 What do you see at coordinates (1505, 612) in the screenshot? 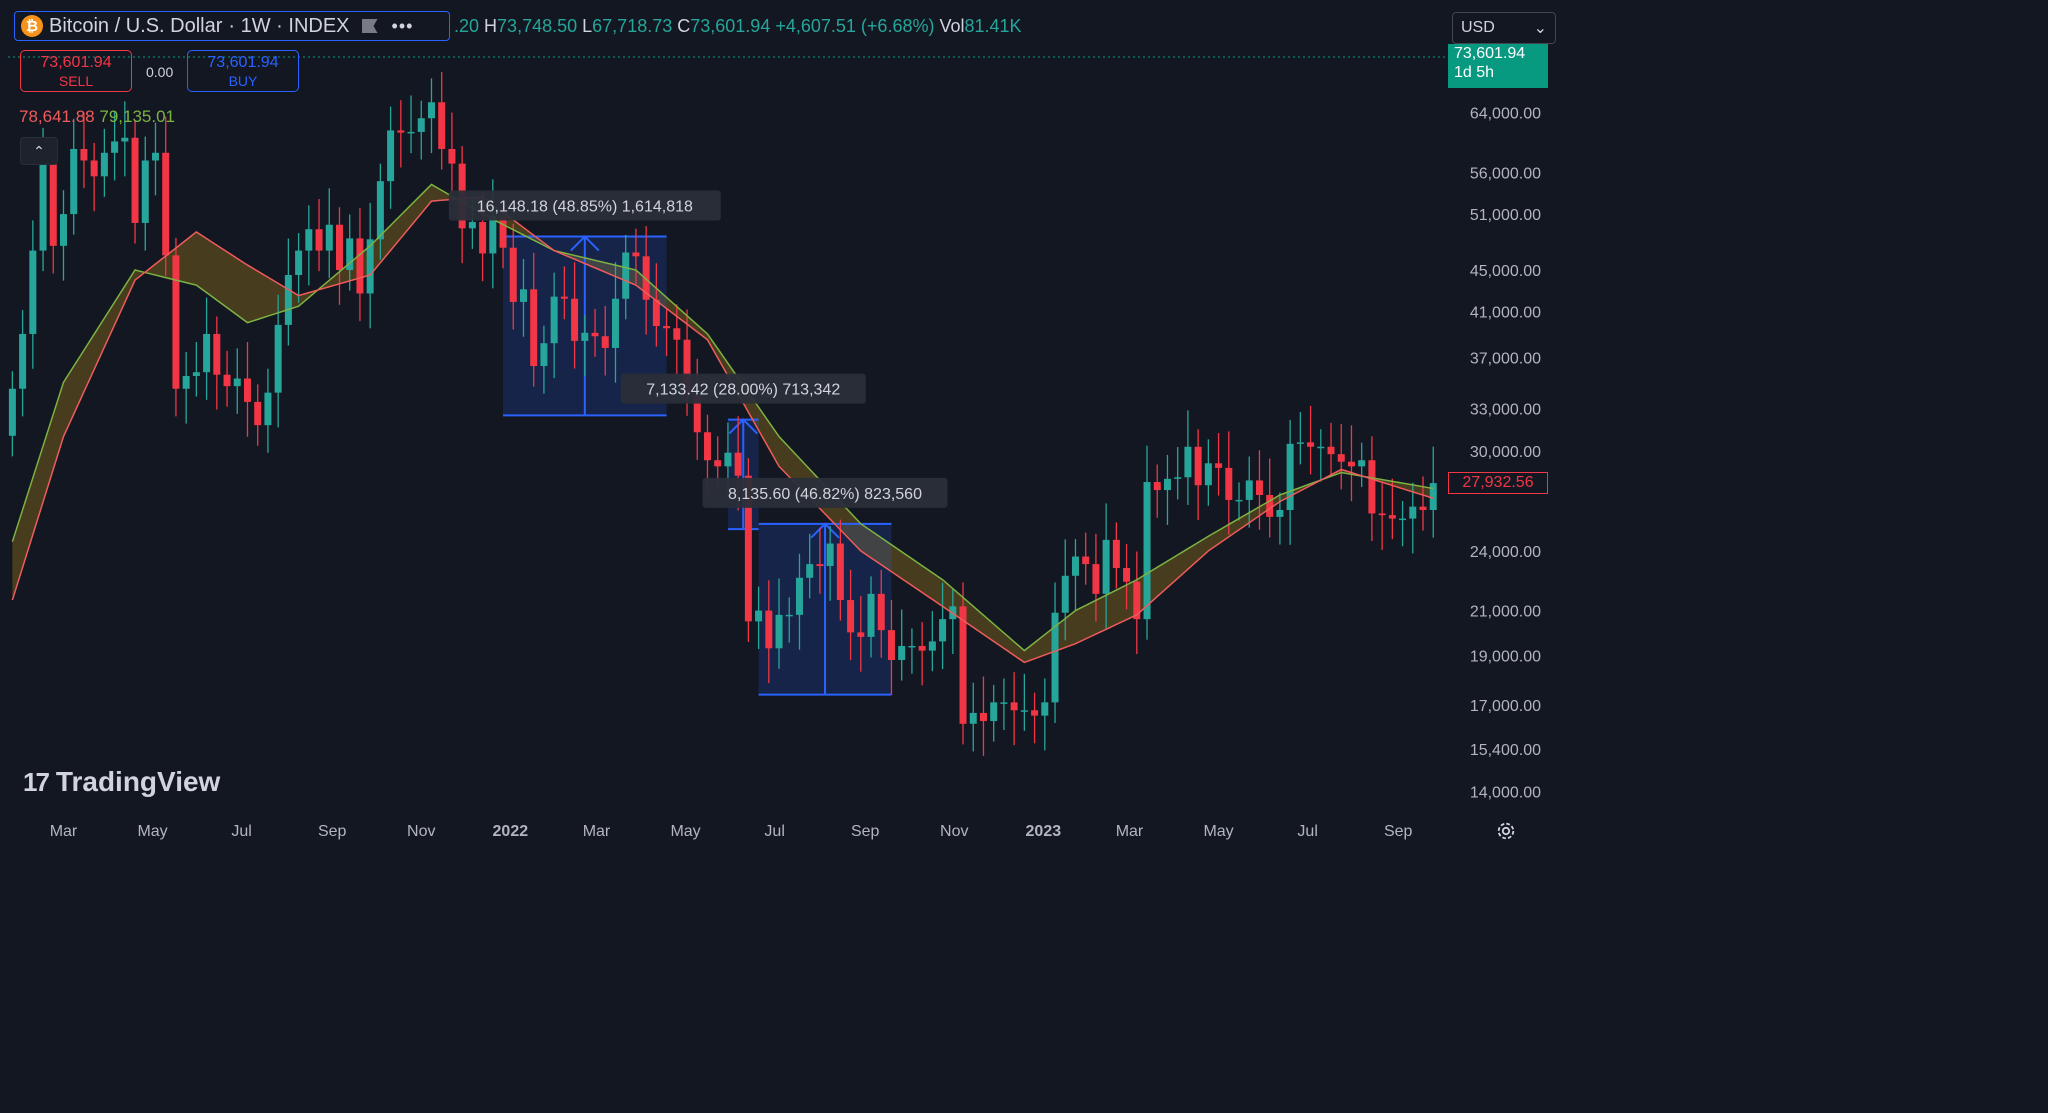
I see `y-tick-label: 21,000.00` at bounding box center [1505, 612].